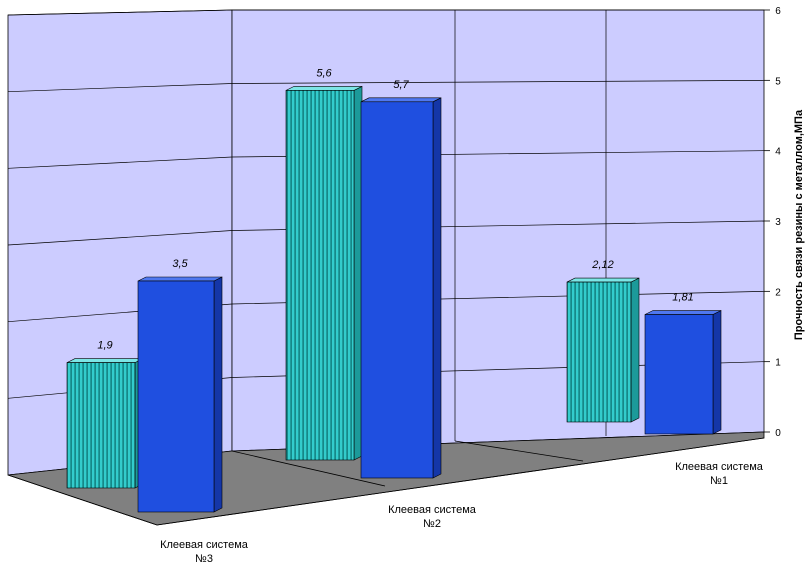 This screenshot has width=809, height=565. I want to click on bar: 1,81, so click(683, 363).